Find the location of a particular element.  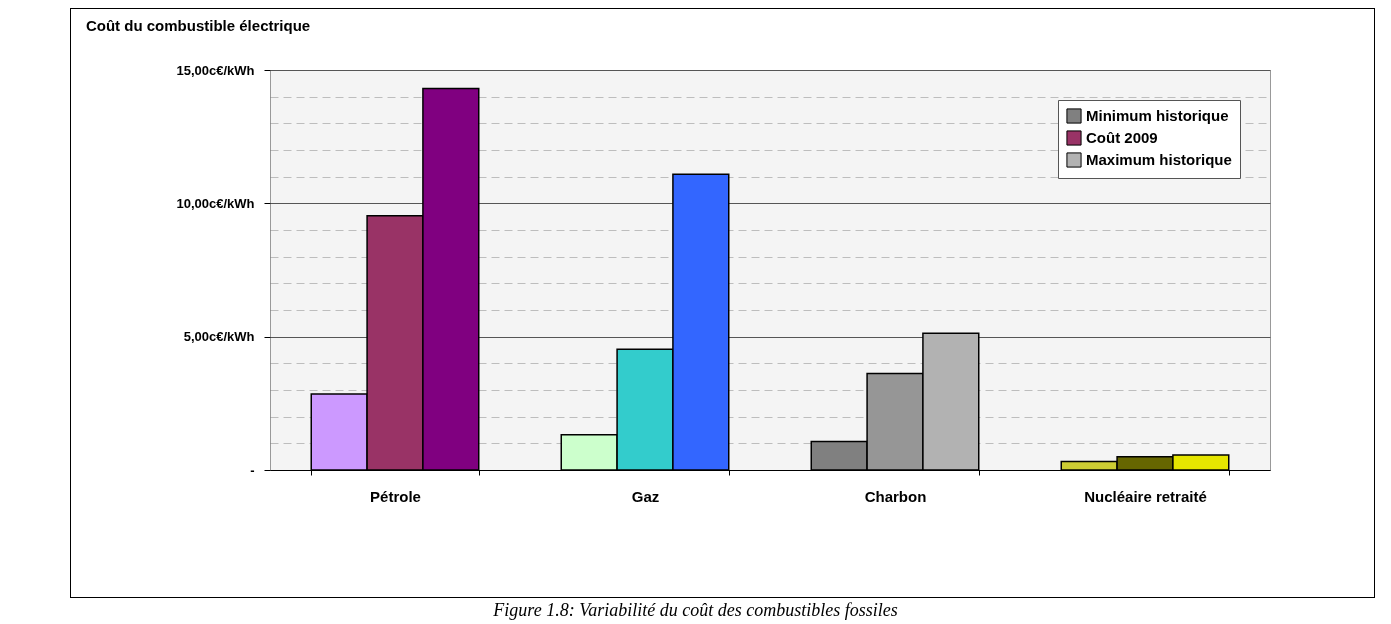

legend-label: Coût 2009 is located at coordinates (1122, 137).